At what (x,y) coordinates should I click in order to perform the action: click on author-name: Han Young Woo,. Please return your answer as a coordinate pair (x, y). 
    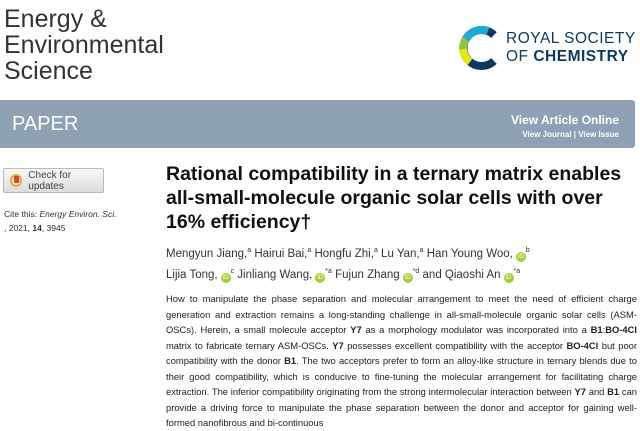
    Looking at the image, I should click on (469, 253).